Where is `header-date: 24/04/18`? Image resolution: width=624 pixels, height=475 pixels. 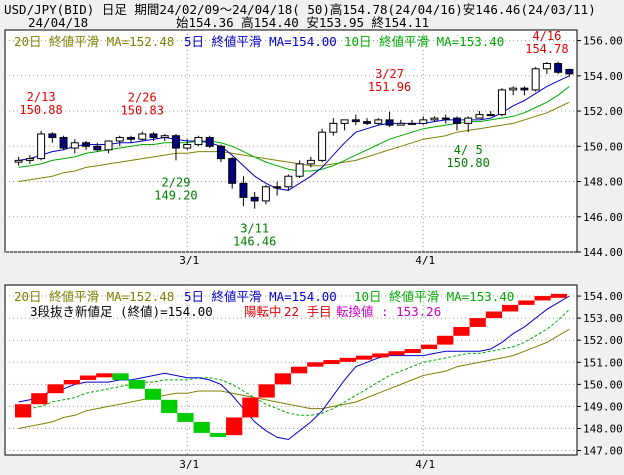
header-date: 24/04/18 is located at coordinates (58, 22).